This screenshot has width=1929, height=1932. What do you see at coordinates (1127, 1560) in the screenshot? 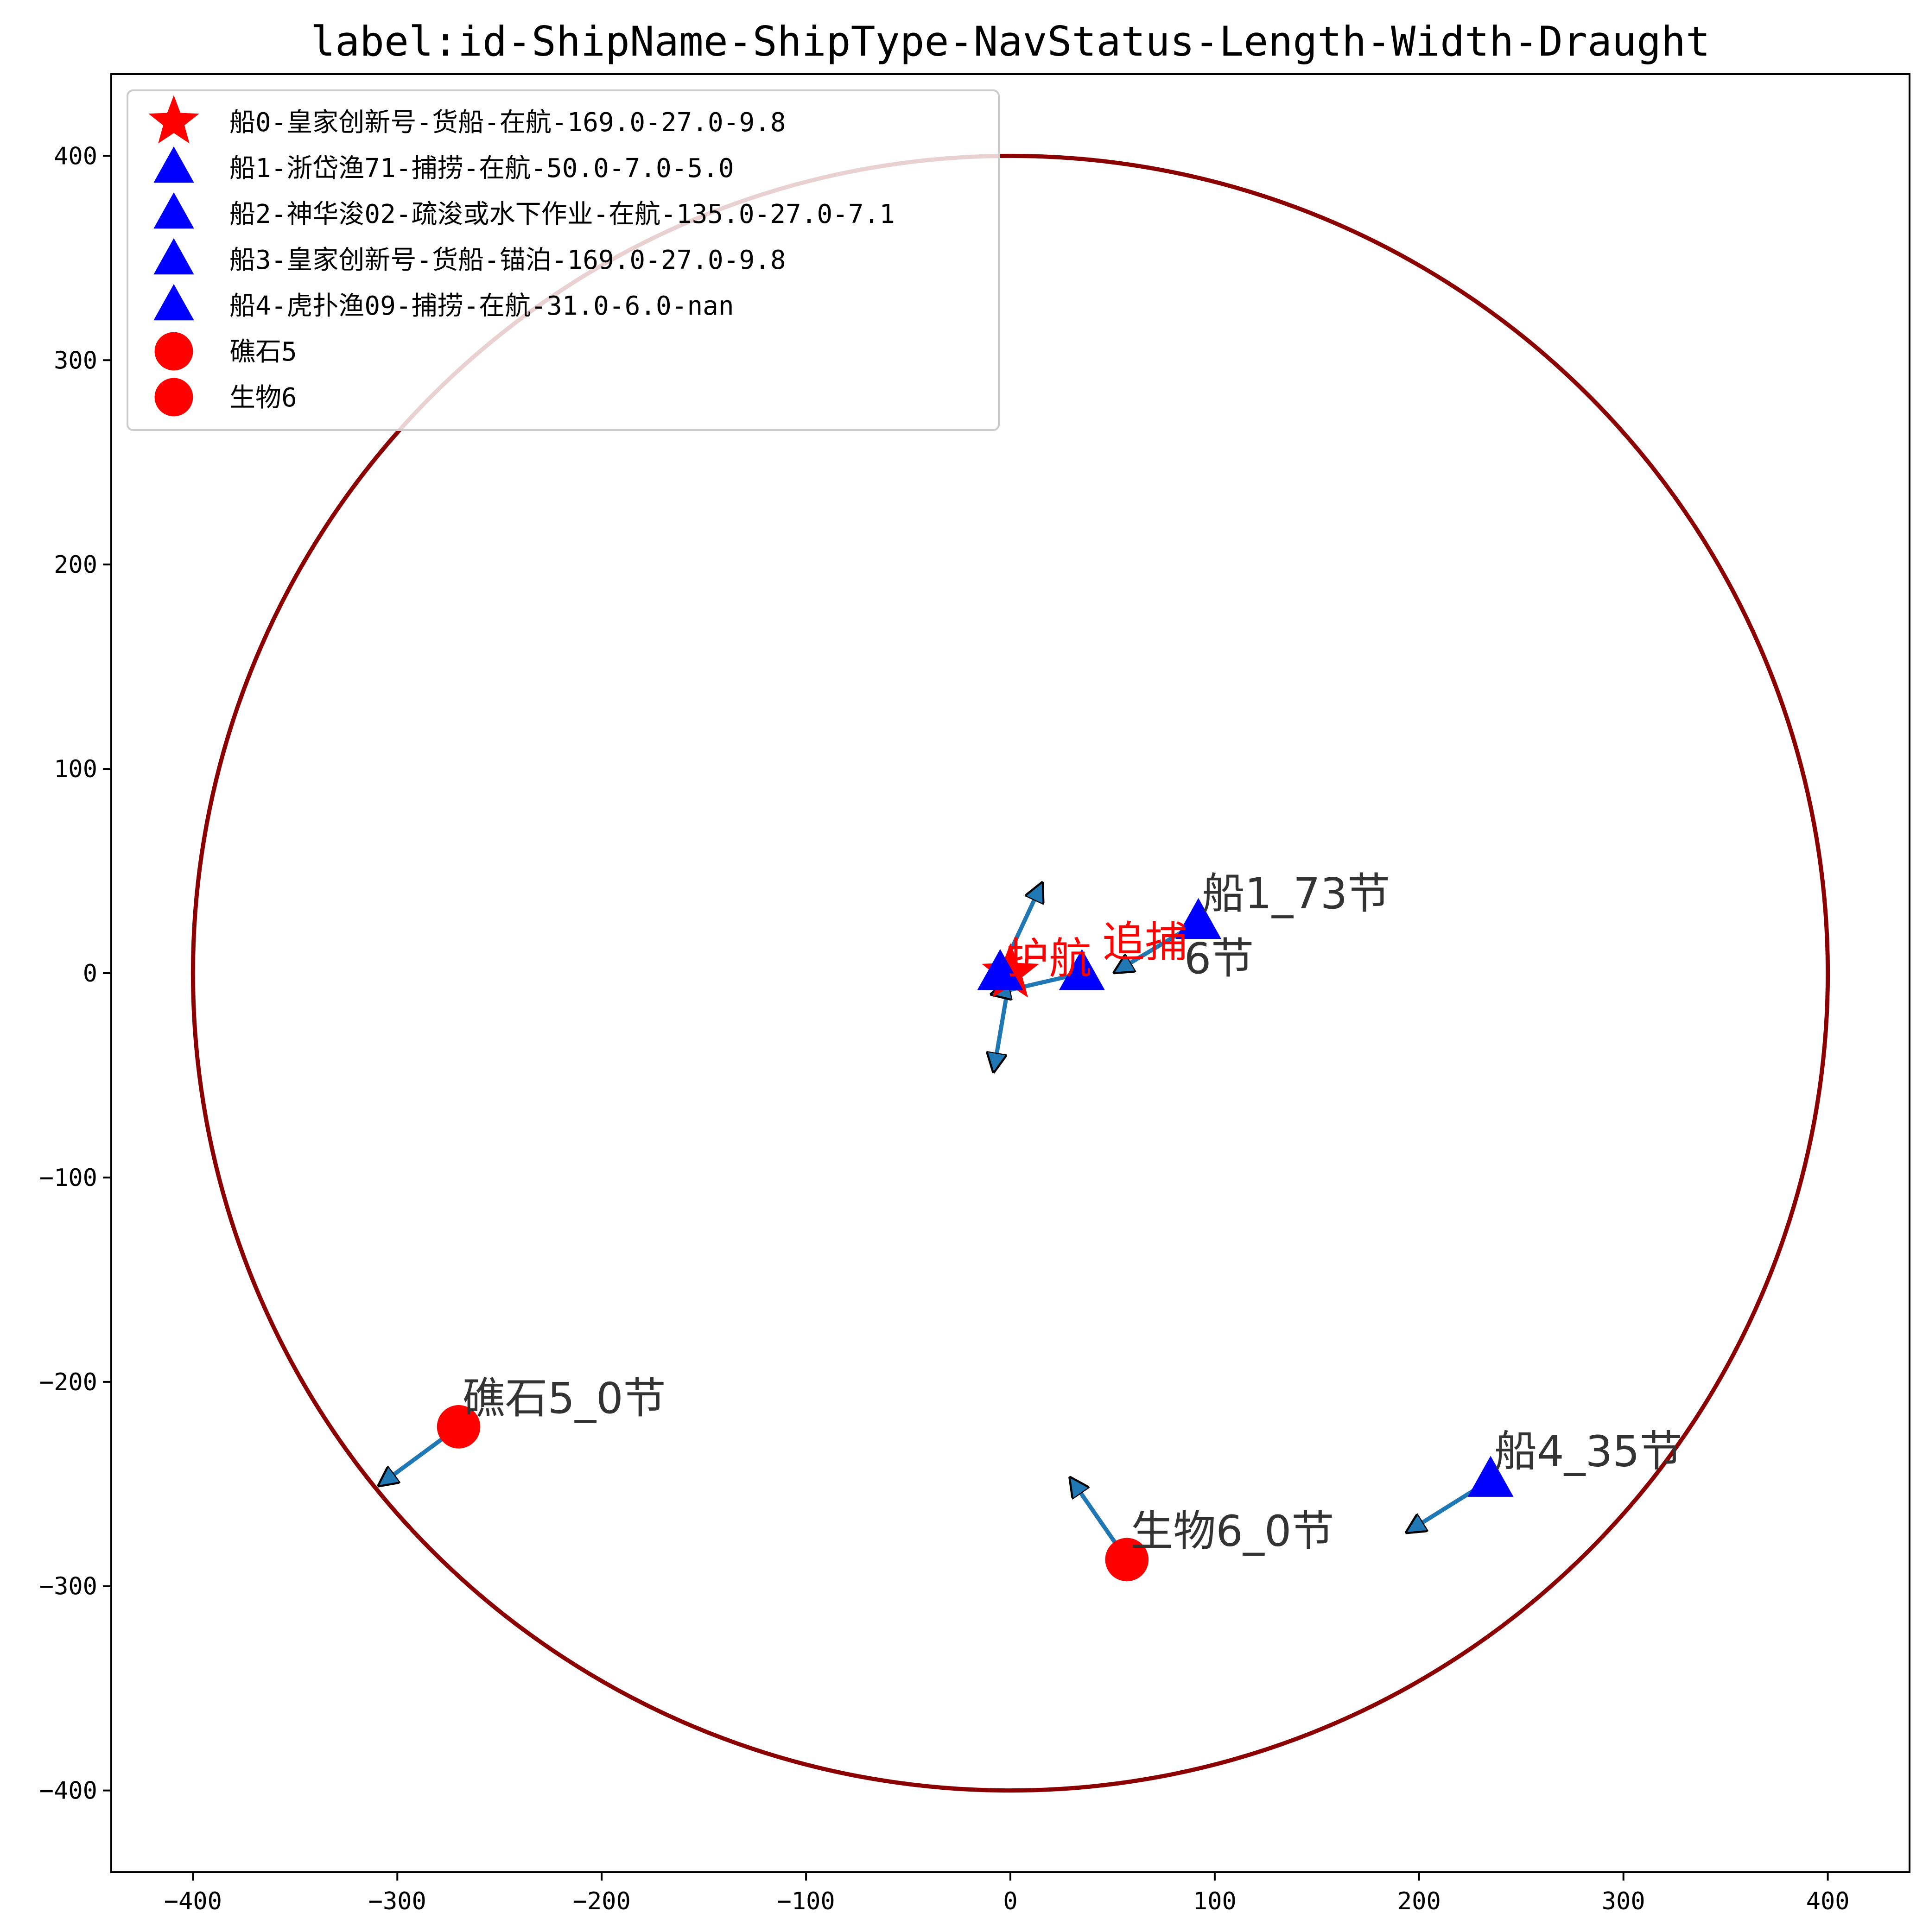
I see `marker-bio6` at bounding box center [1127, 1560].